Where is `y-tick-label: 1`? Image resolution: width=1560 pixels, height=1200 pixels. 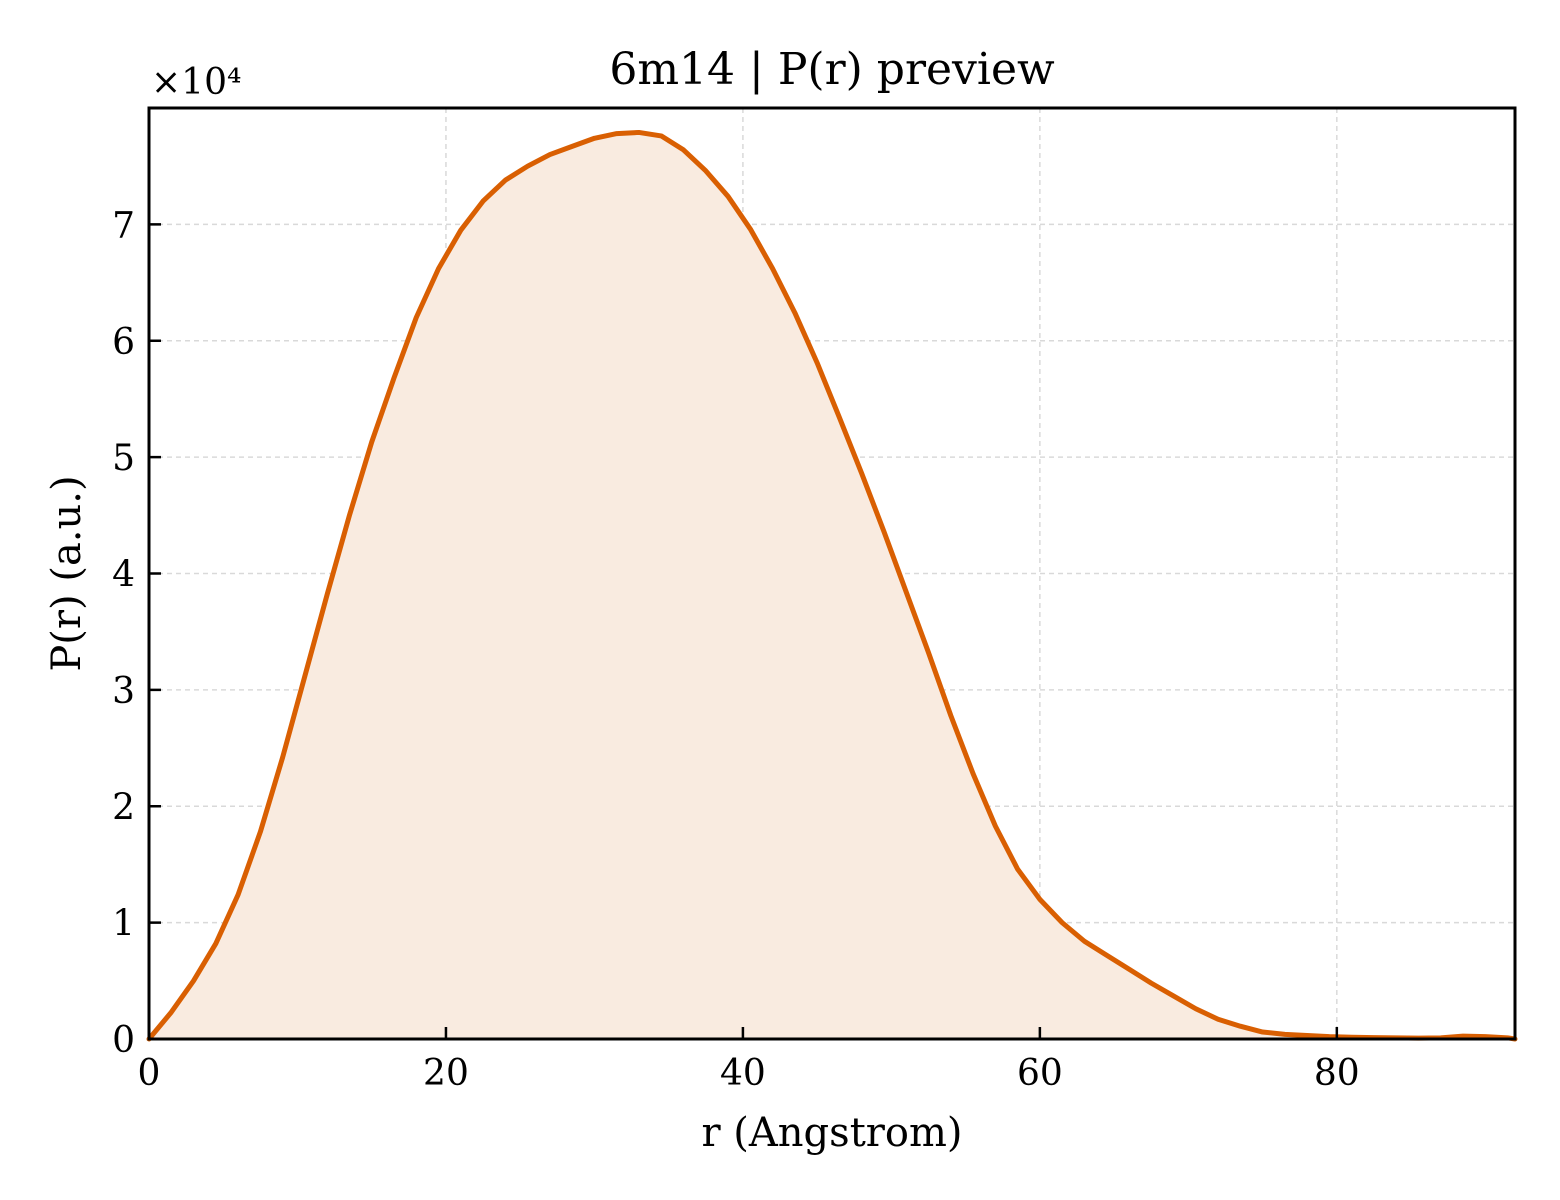 y-tick-label: 1 is located at coordinates (123, 924).